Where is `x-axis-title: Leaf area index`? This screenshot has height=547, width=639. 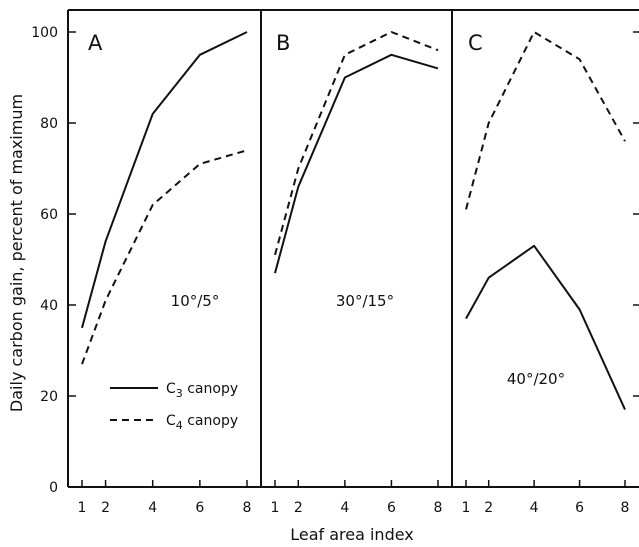 x-axis-title: Leaf area index is located at coordinates (352, 534).